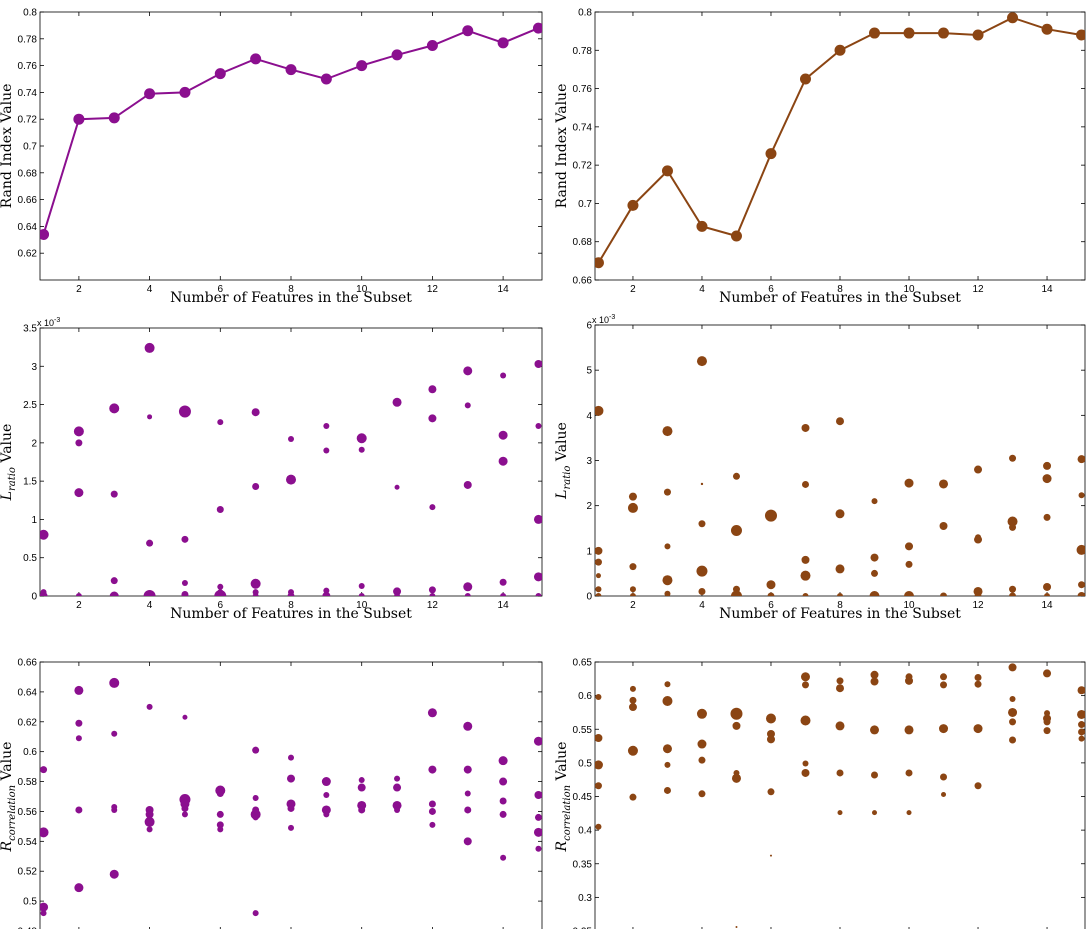  What do you see at coordinates (34, 443) in the screenshot?
I see `y-tick-label: 2` at bounding box center [34, 443].